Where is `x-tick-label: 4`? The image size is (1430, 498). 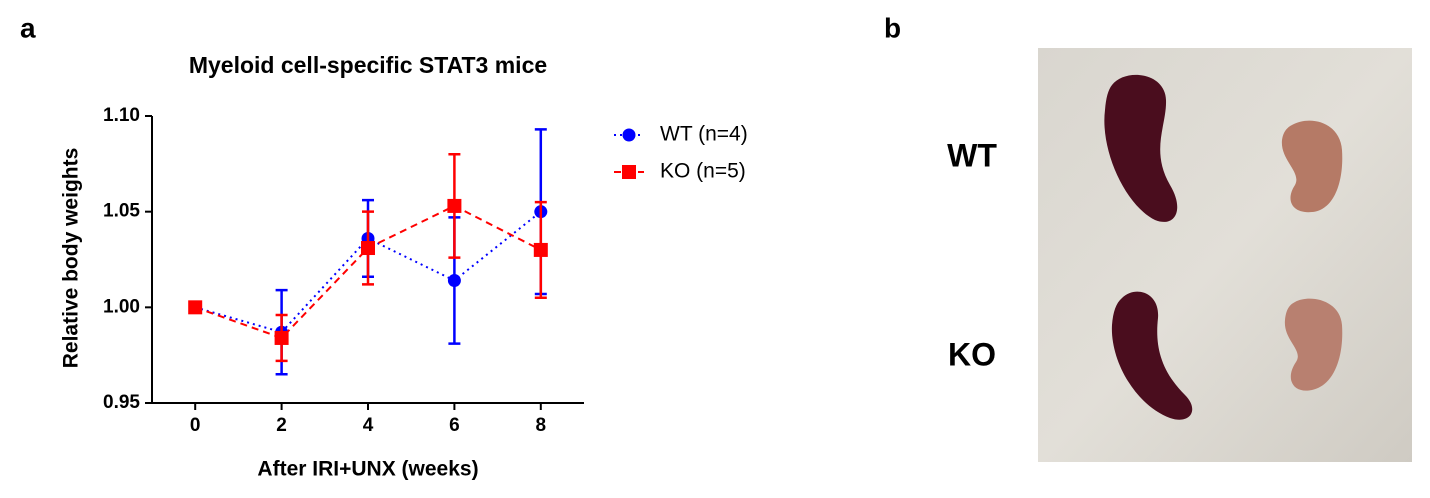 x-tick-label: 4 is located at coordinates (368, 425).